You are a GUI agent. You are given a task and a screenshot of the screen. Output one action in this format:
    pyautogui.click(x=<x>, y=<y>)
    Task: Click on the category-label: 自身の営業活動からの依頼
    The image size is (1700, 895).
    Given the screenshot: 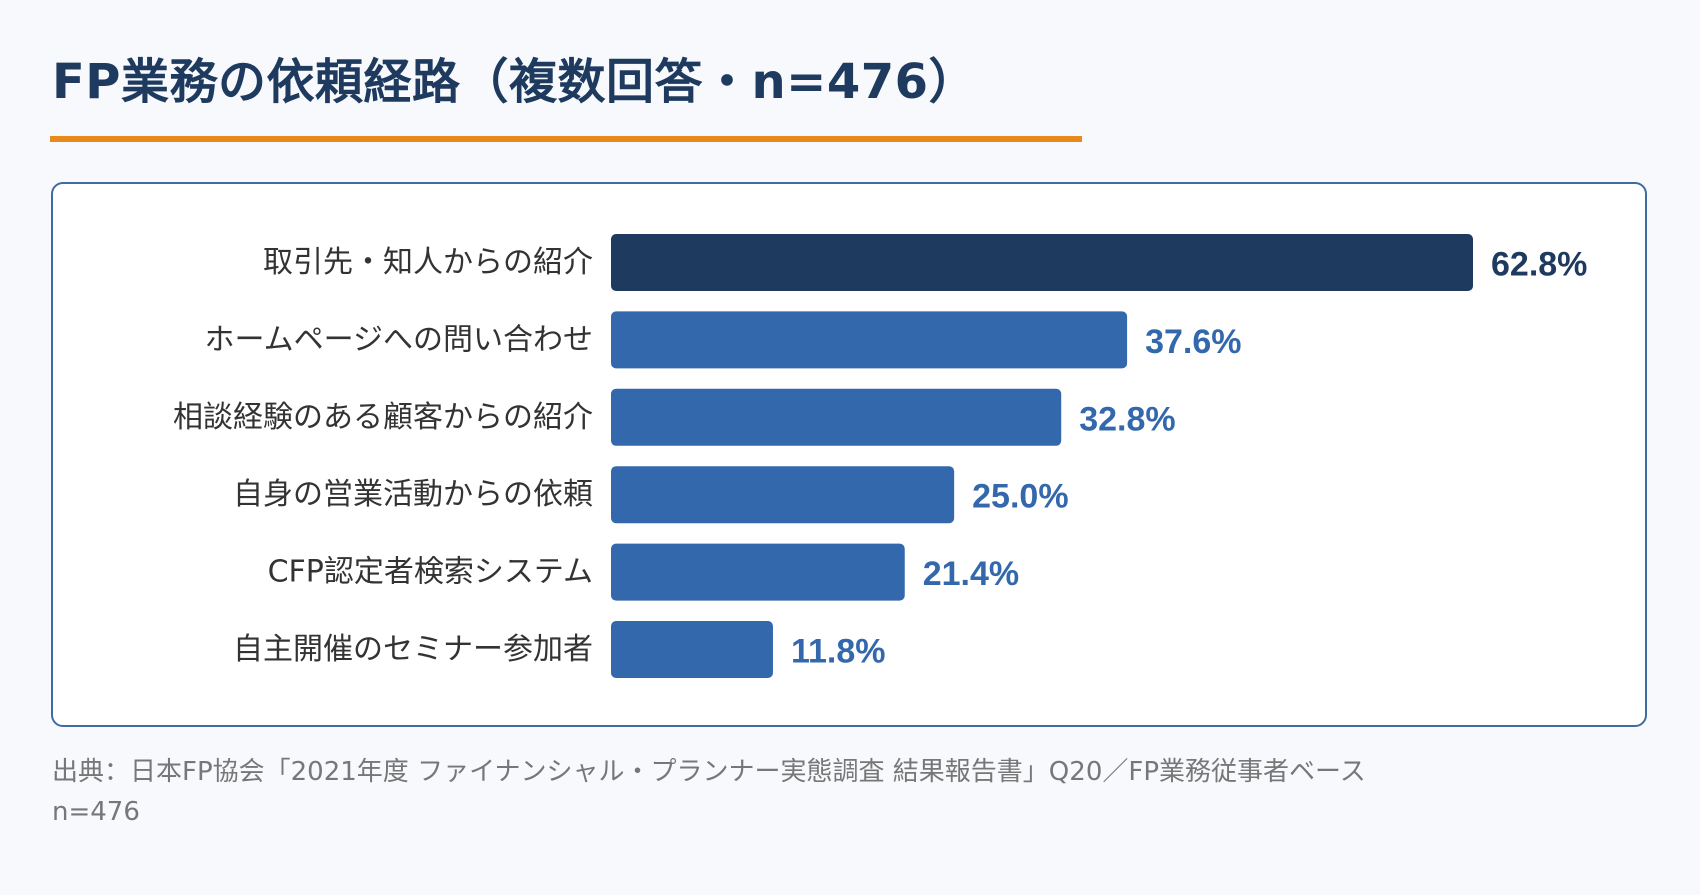 What is the action you would take?
    pyautogui.click(x=413, y=494)
    